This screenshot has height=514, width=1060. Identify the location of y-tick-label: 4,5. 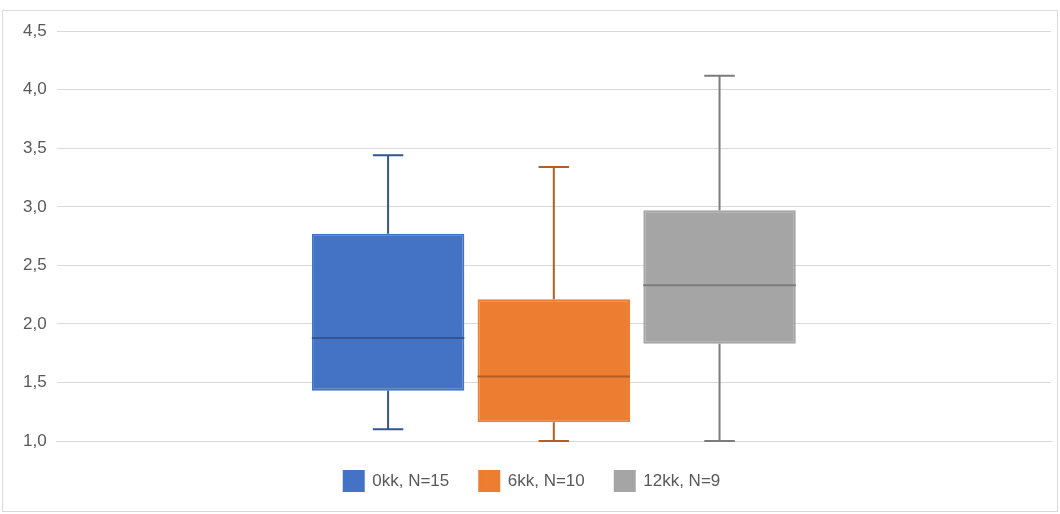
(34, 30).